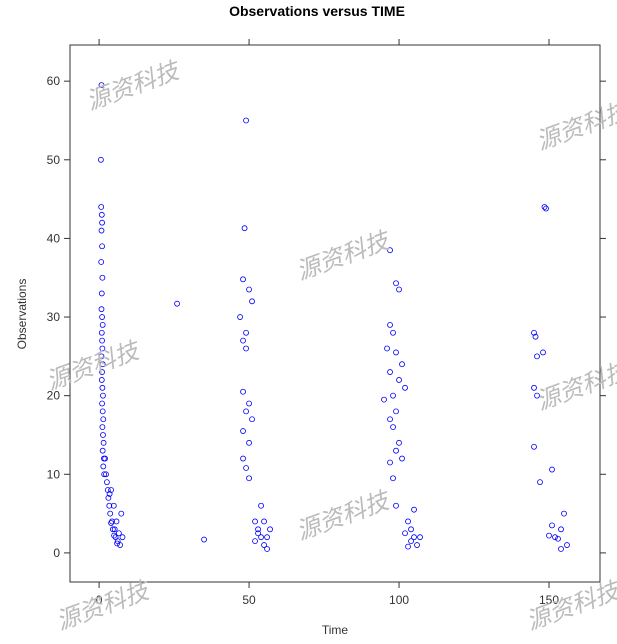 The width and height of the screenshot is (617, 644). I want to click on y-tick-label: 10, so click(54, 474).